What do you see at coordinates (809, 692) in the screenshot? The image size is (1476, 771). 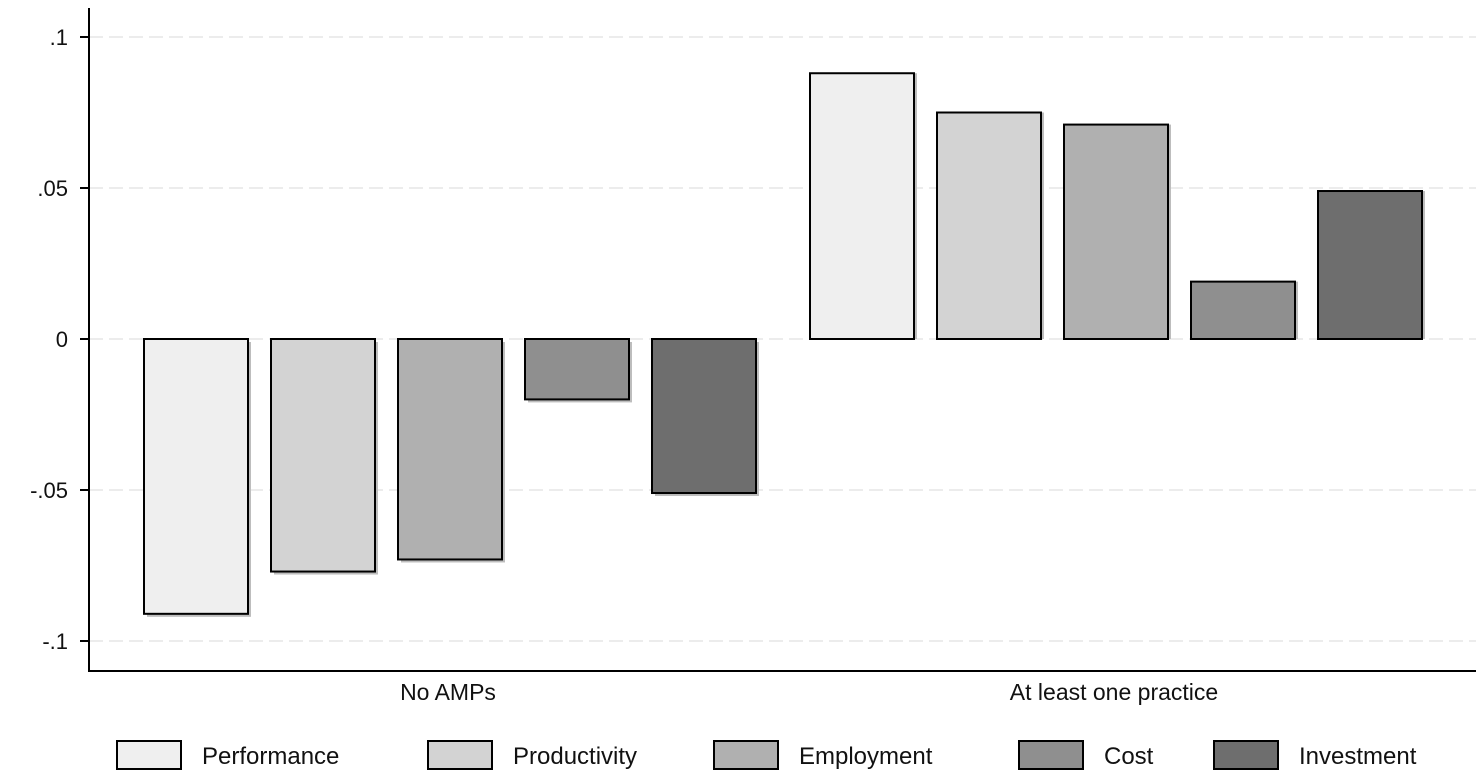 I see `x-category-labels: No AMPs At least one practice` at bounding box center [809, 692].